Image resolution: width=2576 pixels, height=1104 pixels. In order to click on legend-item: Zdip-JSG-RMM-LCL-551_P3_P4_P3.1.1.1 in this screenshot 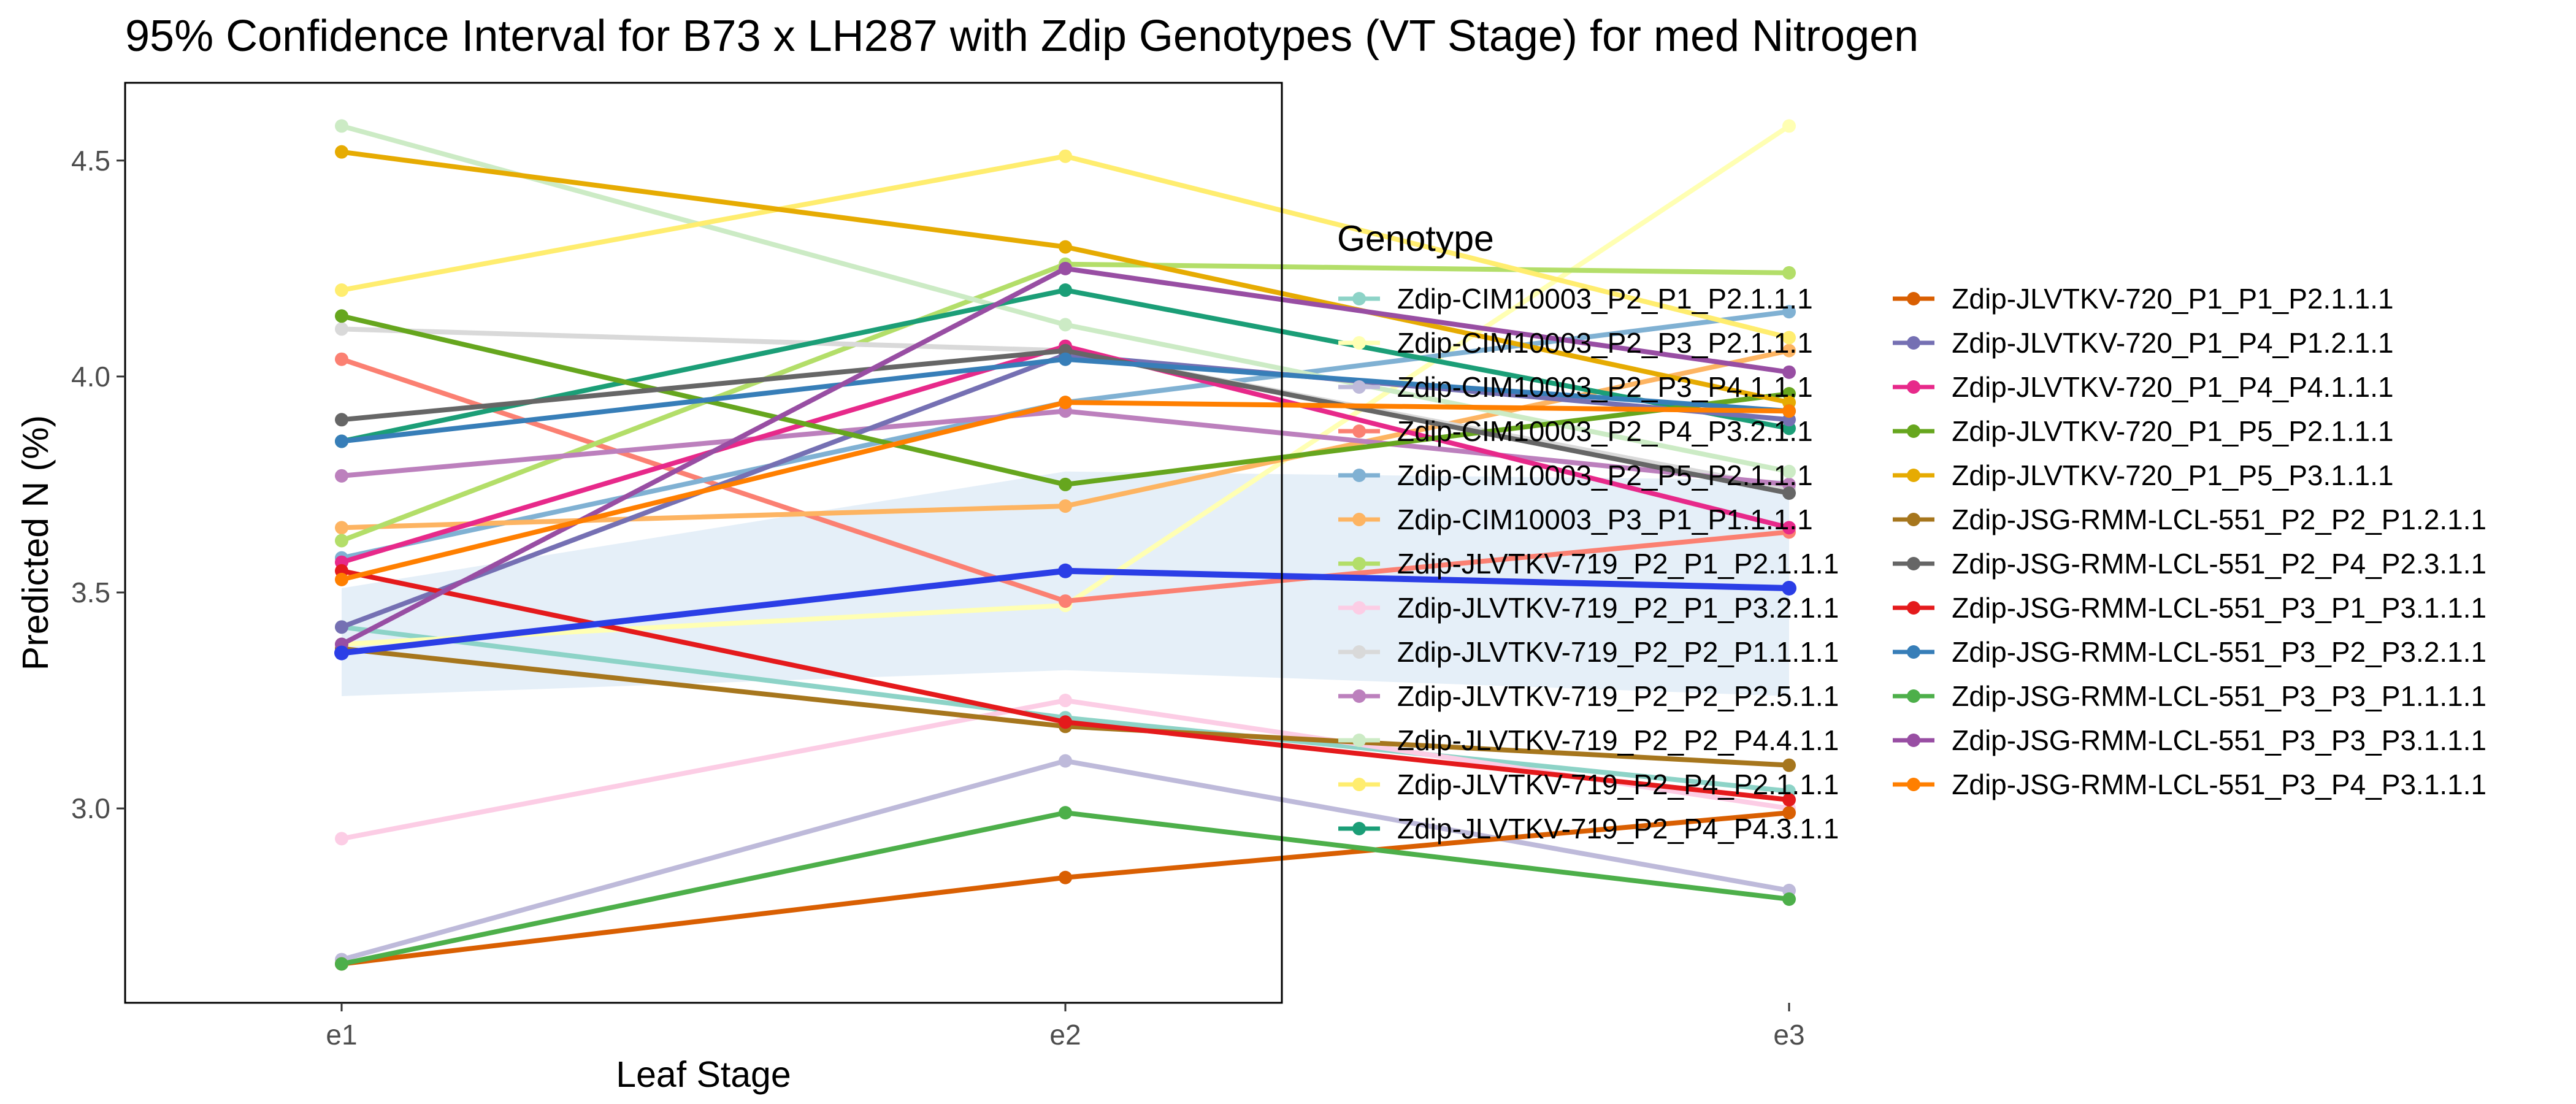, I will do `click(2189, 784)`.